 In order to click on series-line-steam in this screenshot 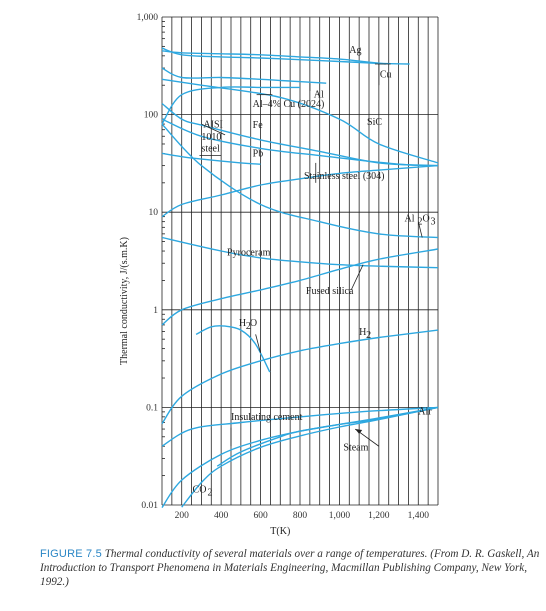, I will do `click(327, 436)`.